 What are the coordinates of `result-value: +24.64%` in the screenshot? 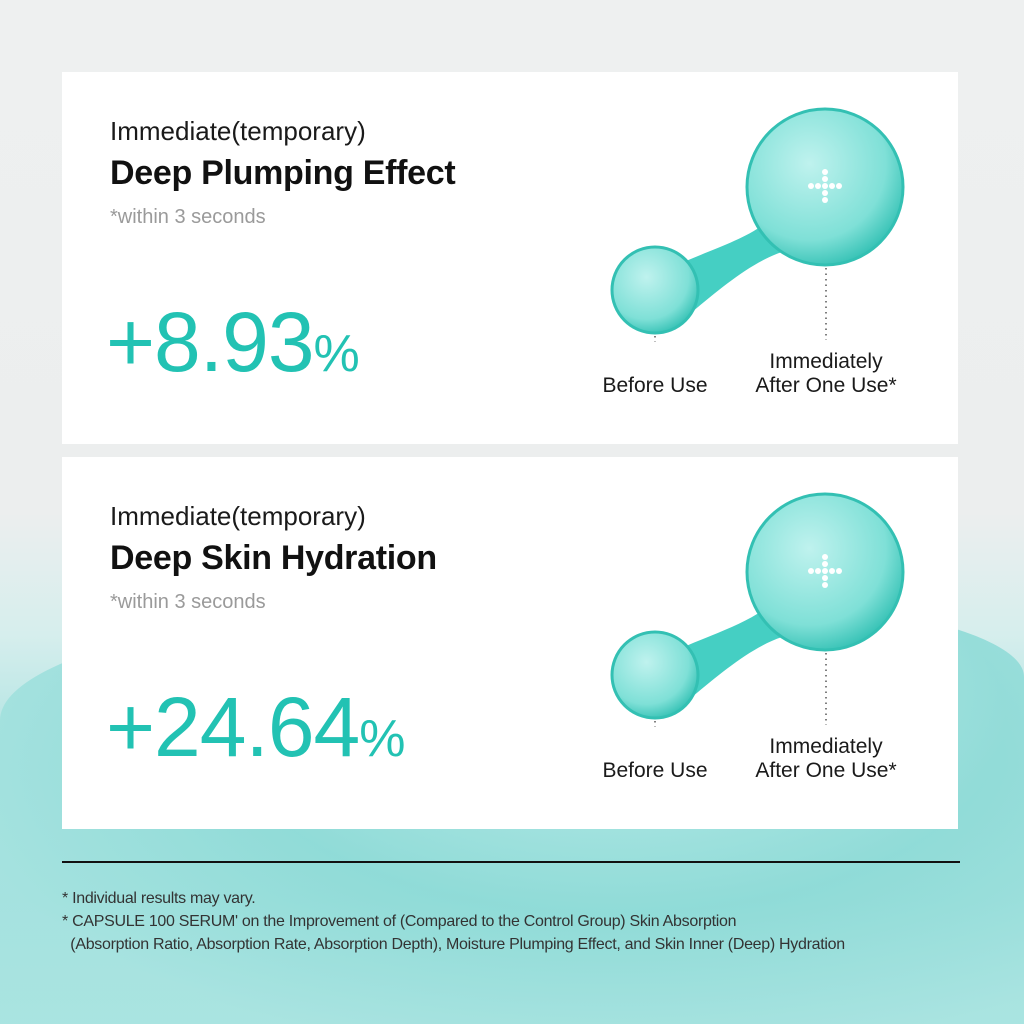 It's located at (256, 727).